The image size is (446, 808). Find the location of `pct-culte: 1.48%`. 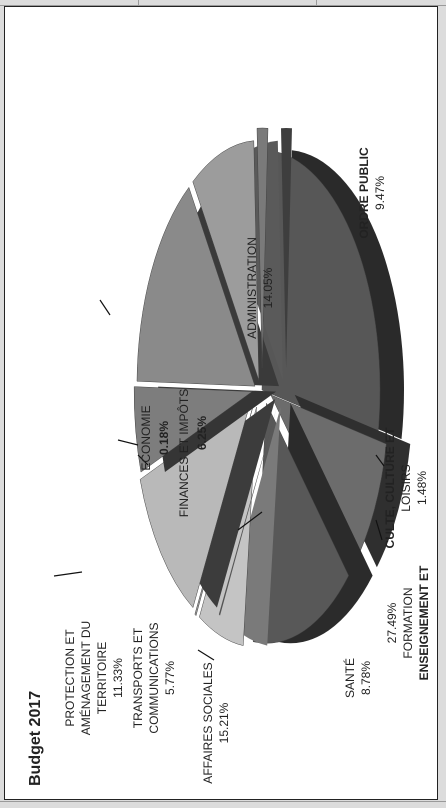

pct-culte: 1.48% is located at coordinates (422, 488).